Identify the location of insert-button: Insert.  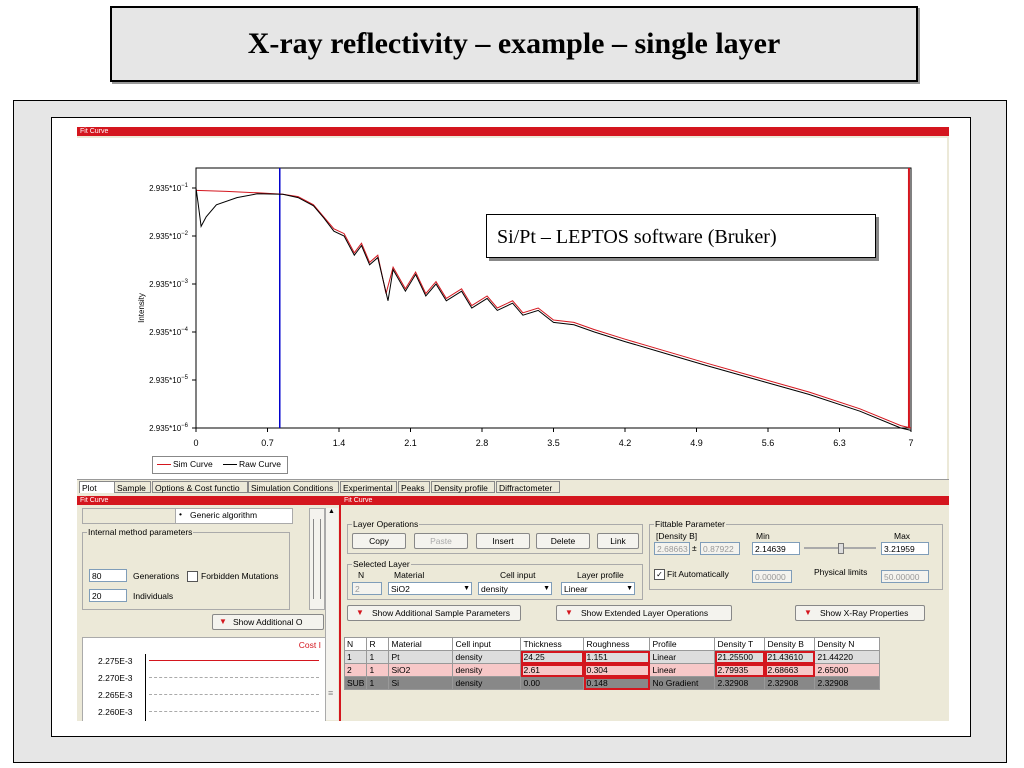
(503, 541).